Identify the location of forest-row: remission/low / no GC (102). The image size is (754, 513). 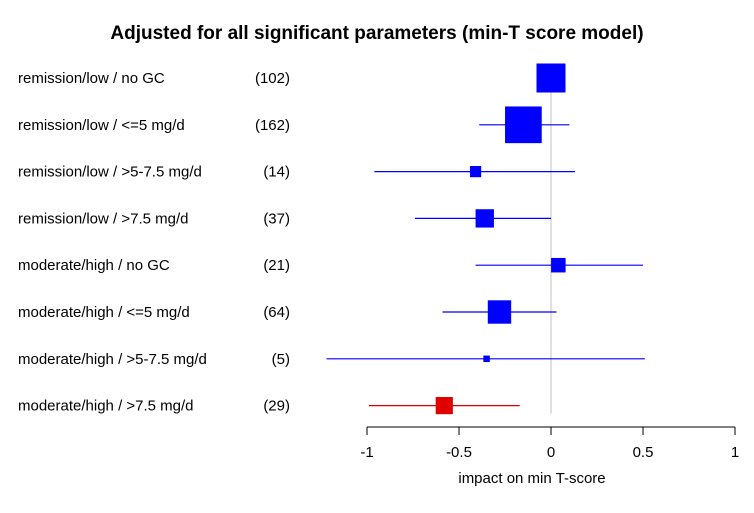
(292, 78).